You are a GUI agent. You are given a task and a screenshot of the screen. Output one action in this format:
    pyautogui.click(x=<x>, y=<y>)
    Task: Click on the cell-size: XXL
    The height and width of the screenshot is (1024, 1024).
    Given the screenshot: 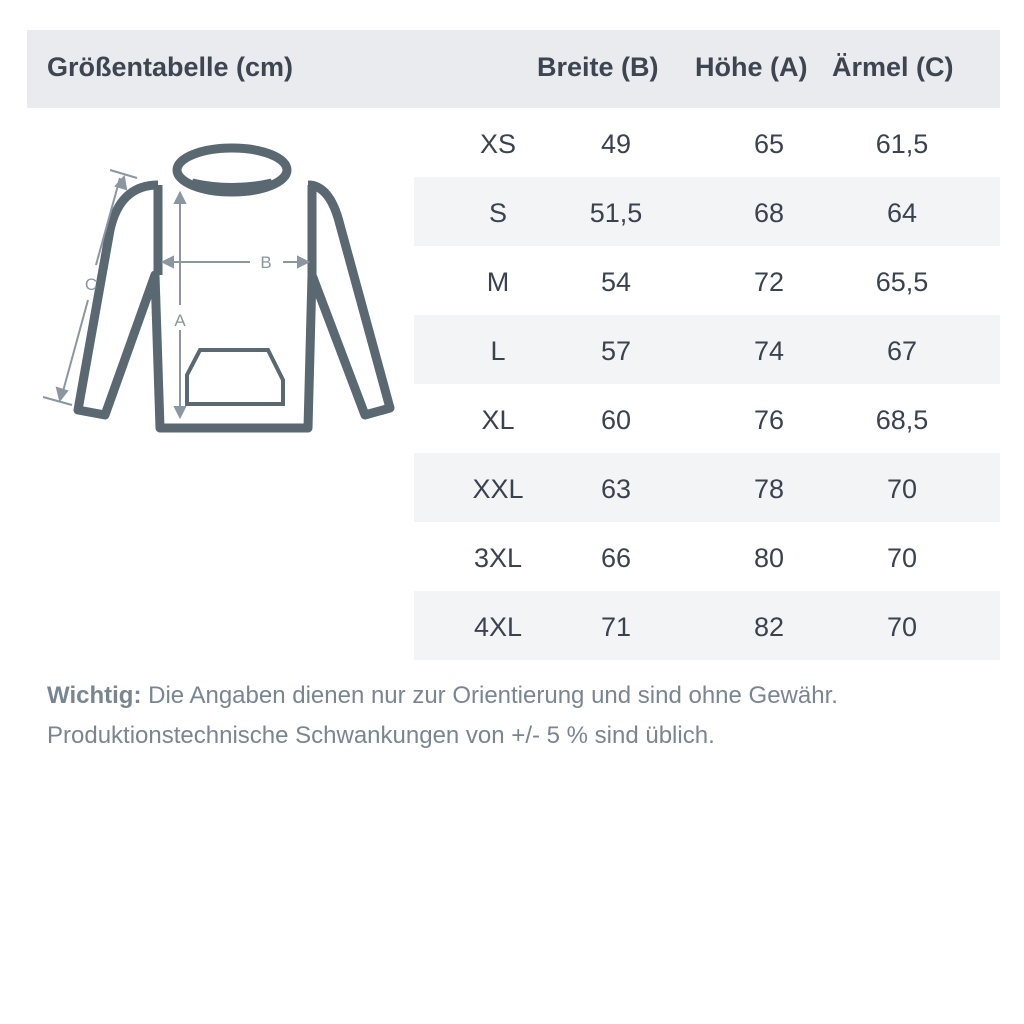 What is the action you would take?
    pyautogui.click(x=498, y=489)
    